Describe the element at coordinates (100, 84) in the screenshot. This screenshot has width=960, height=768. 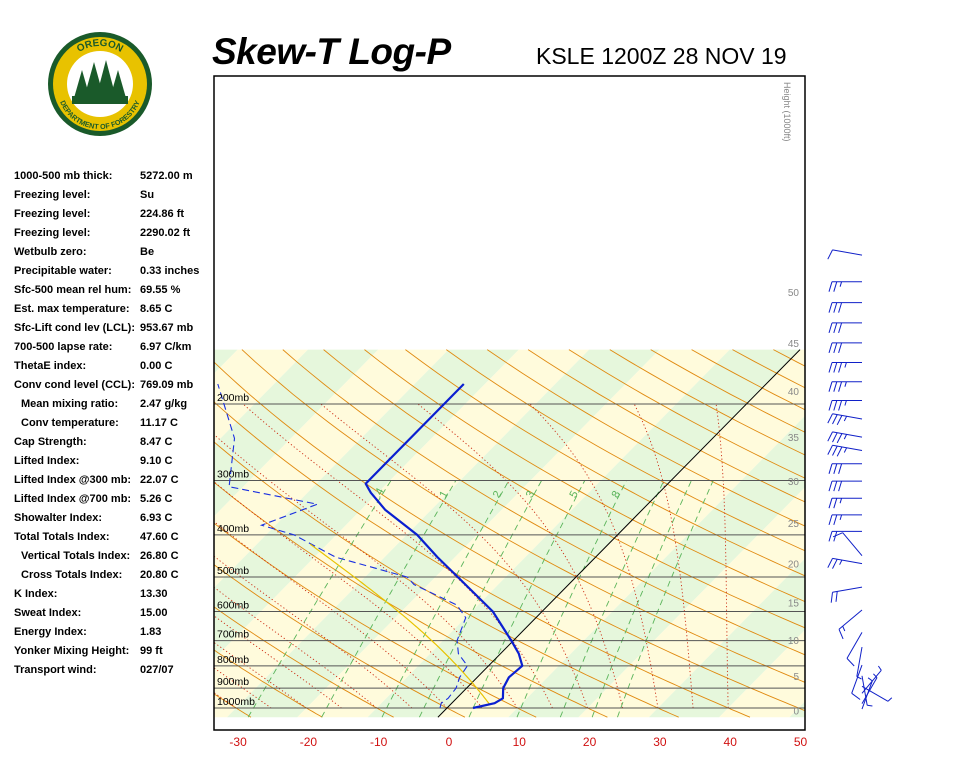
I see `oregon-forestry-logo: OREGON DEPARTMENT OF FORESTRY` at that location.